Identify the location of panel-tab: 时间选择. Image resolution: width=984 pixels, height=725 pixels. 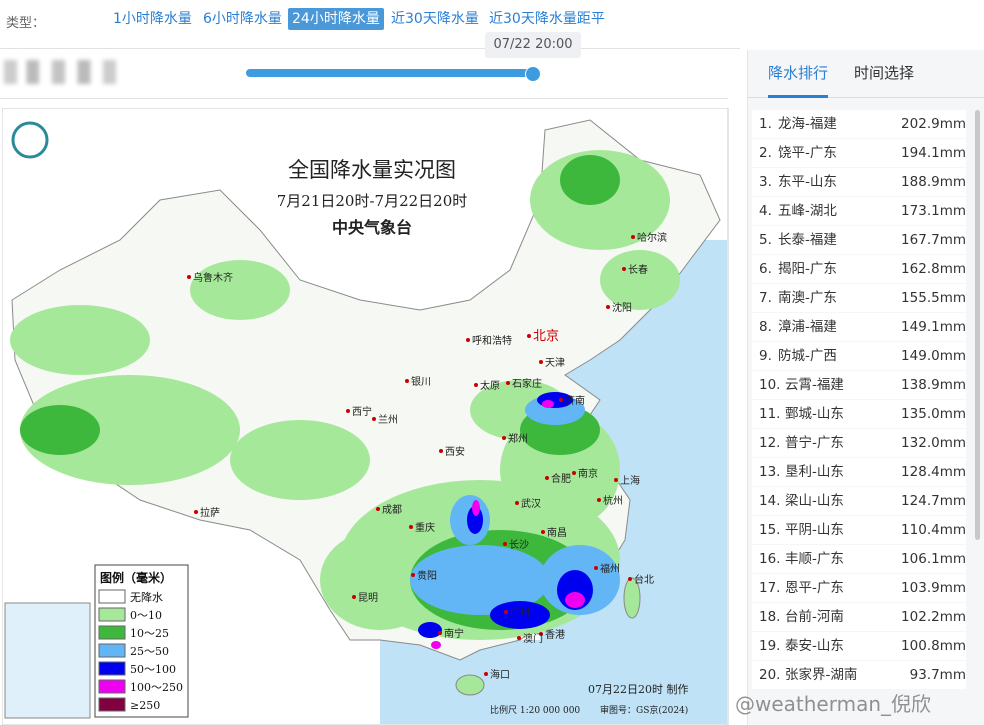
(884, 73).